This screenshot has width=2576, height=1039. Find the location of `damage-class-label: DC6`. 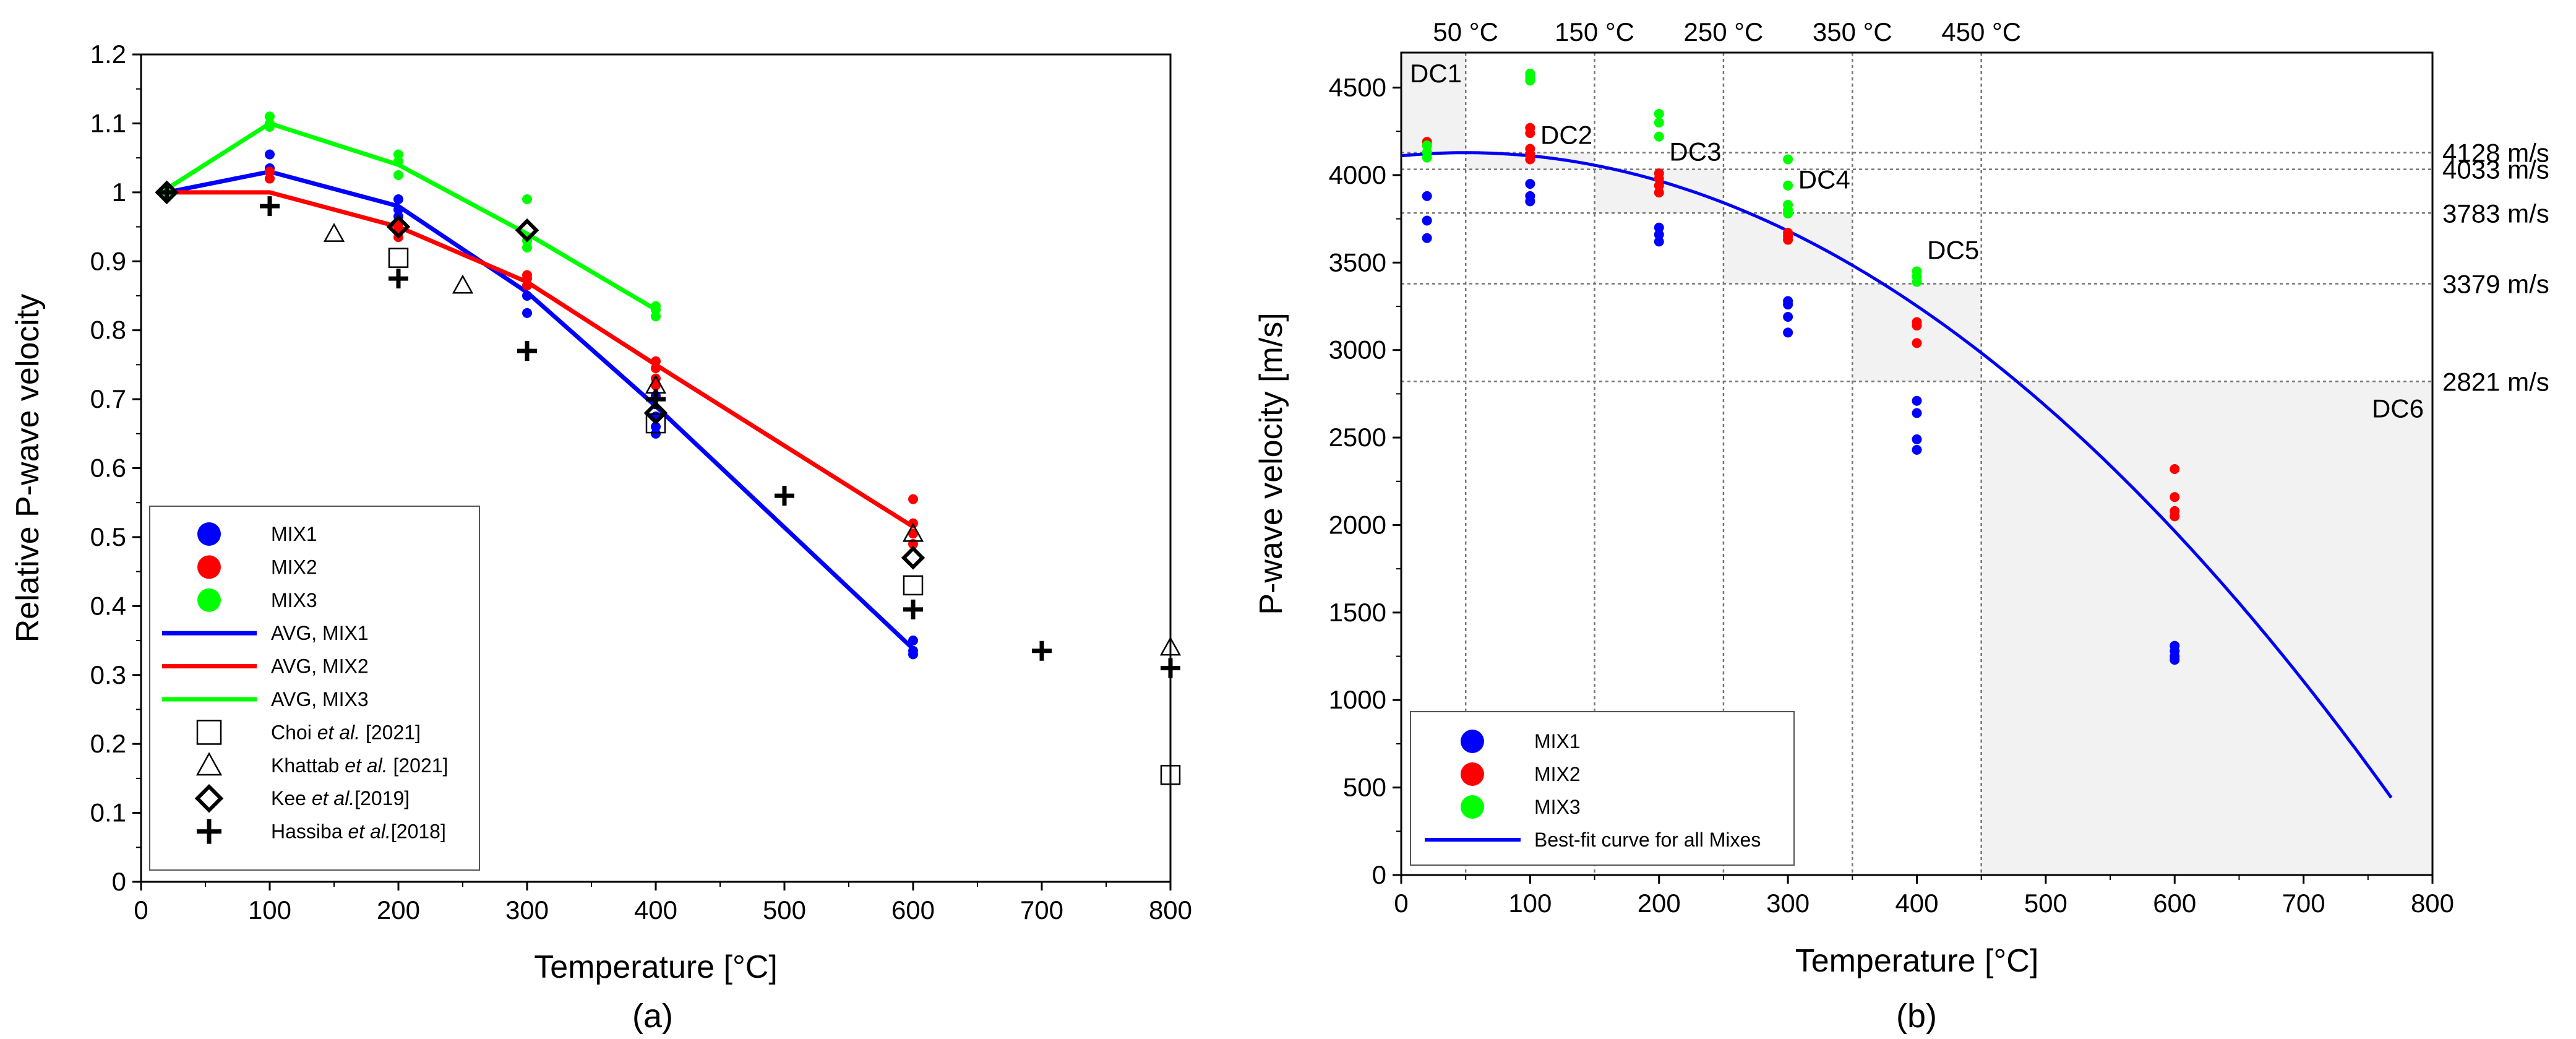

damage-class-label: DC6 is located at coordinates (2398, 408).